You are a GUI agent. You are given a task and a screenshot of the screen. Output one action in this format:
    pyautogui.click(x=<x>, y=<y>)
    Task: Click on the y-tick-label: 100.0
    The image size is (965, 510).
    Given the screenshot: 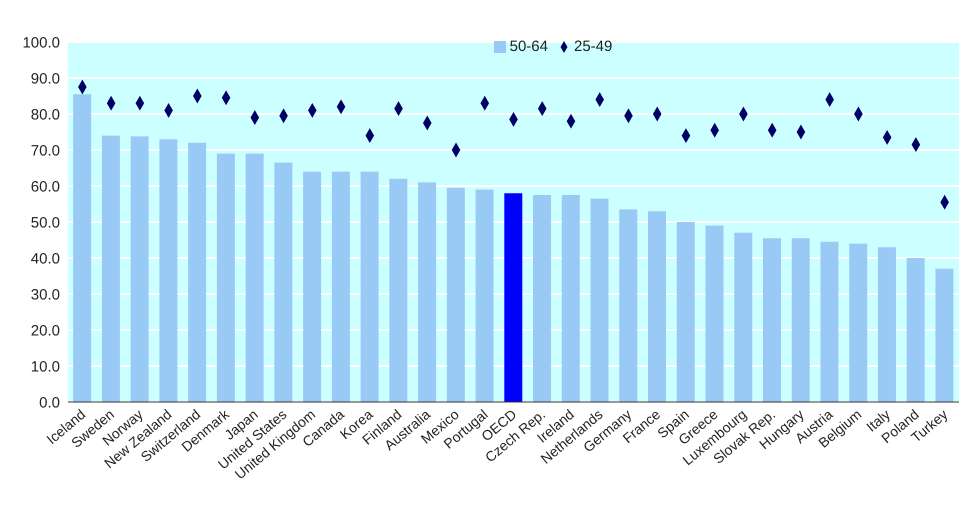 What is the action you would take?
    pyautogui.click(x=41, y=43)
    